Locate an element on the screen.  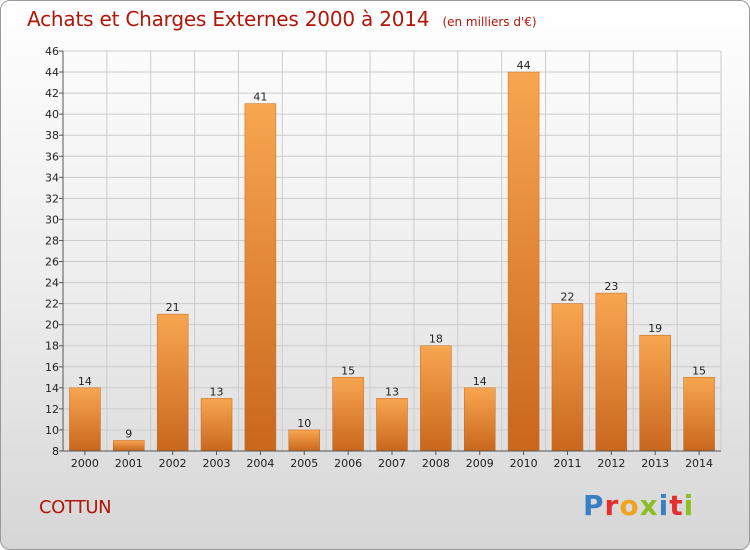
x-tick-label: 2004 is located at coordinates (260, 463).